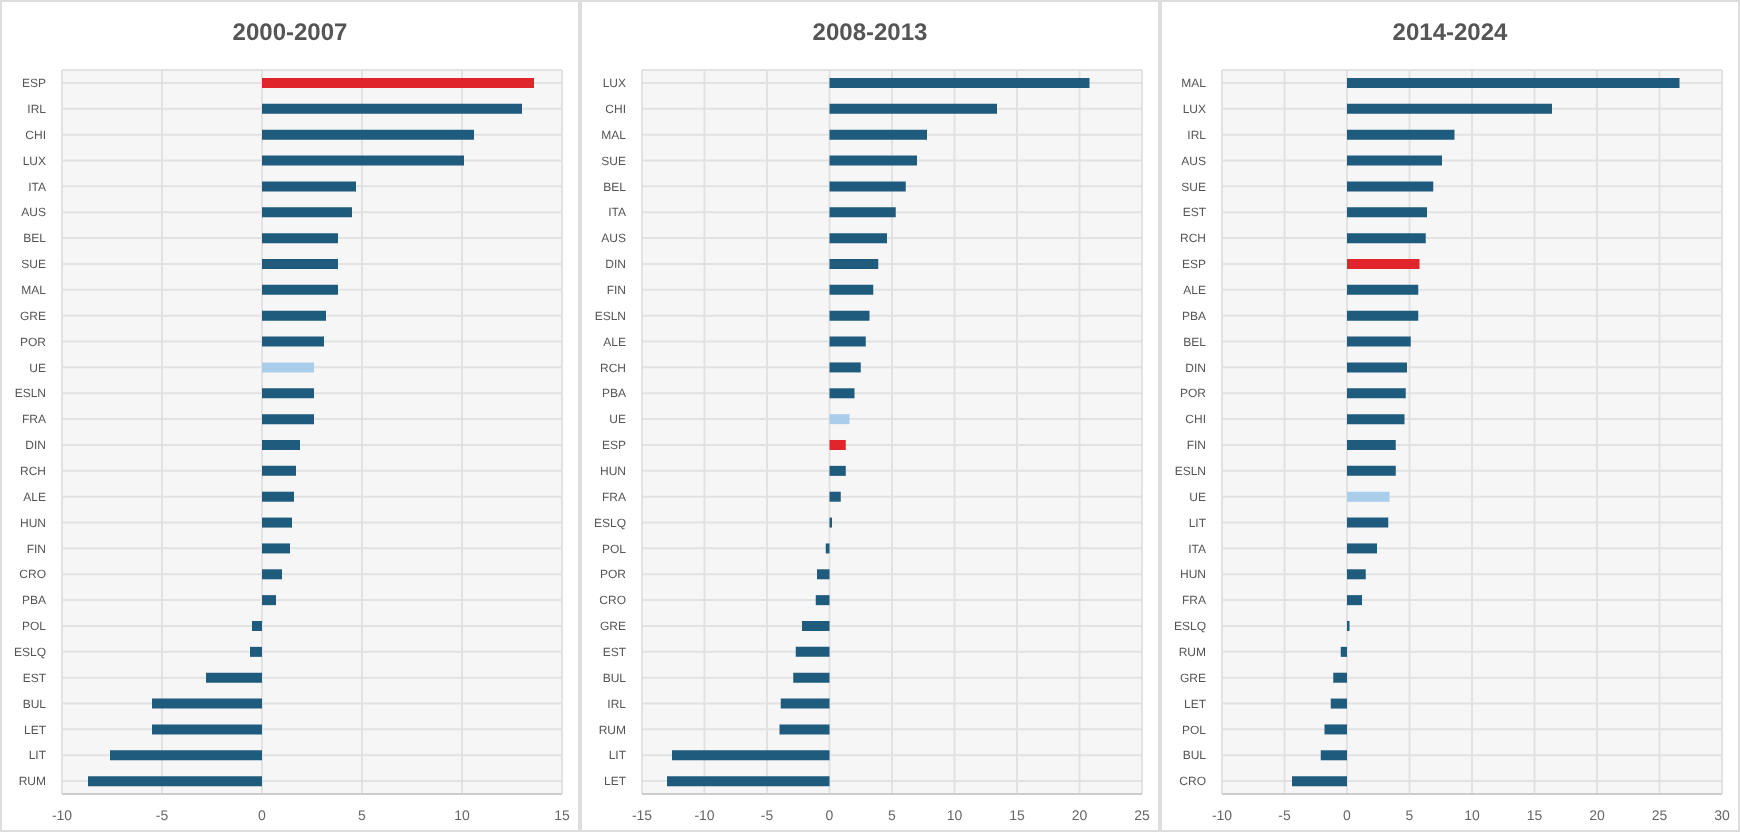 This screenshot has width=1740, height=836. Describe the element at coordinates (290, 33) in the screenshot. I see `chart-title: 2000-2007` at that location.